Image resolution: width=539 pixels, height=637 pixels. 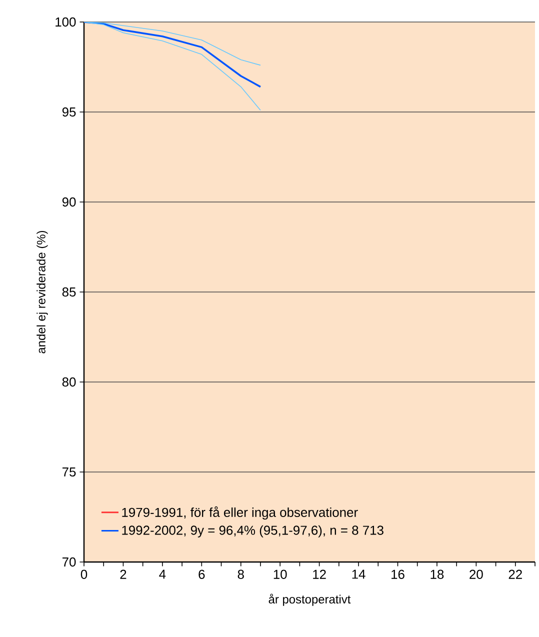 I want to click on x-tick-label: 18, so click(x=437, y=574).